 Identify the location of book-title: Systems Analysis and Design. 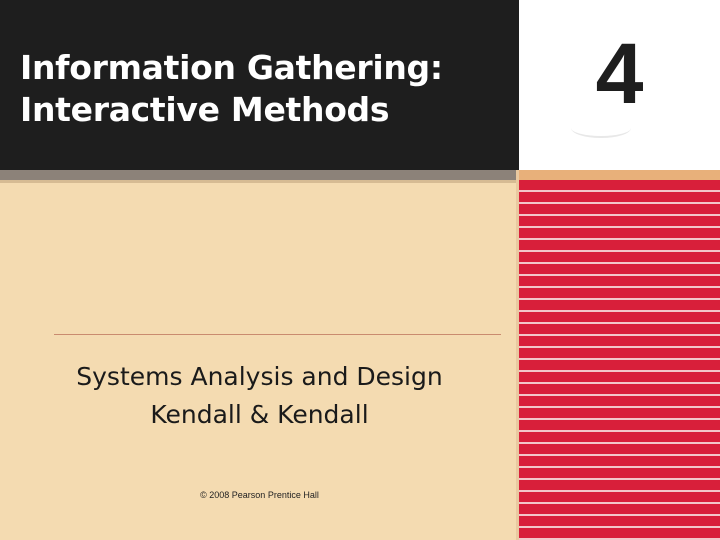
(259, 376).